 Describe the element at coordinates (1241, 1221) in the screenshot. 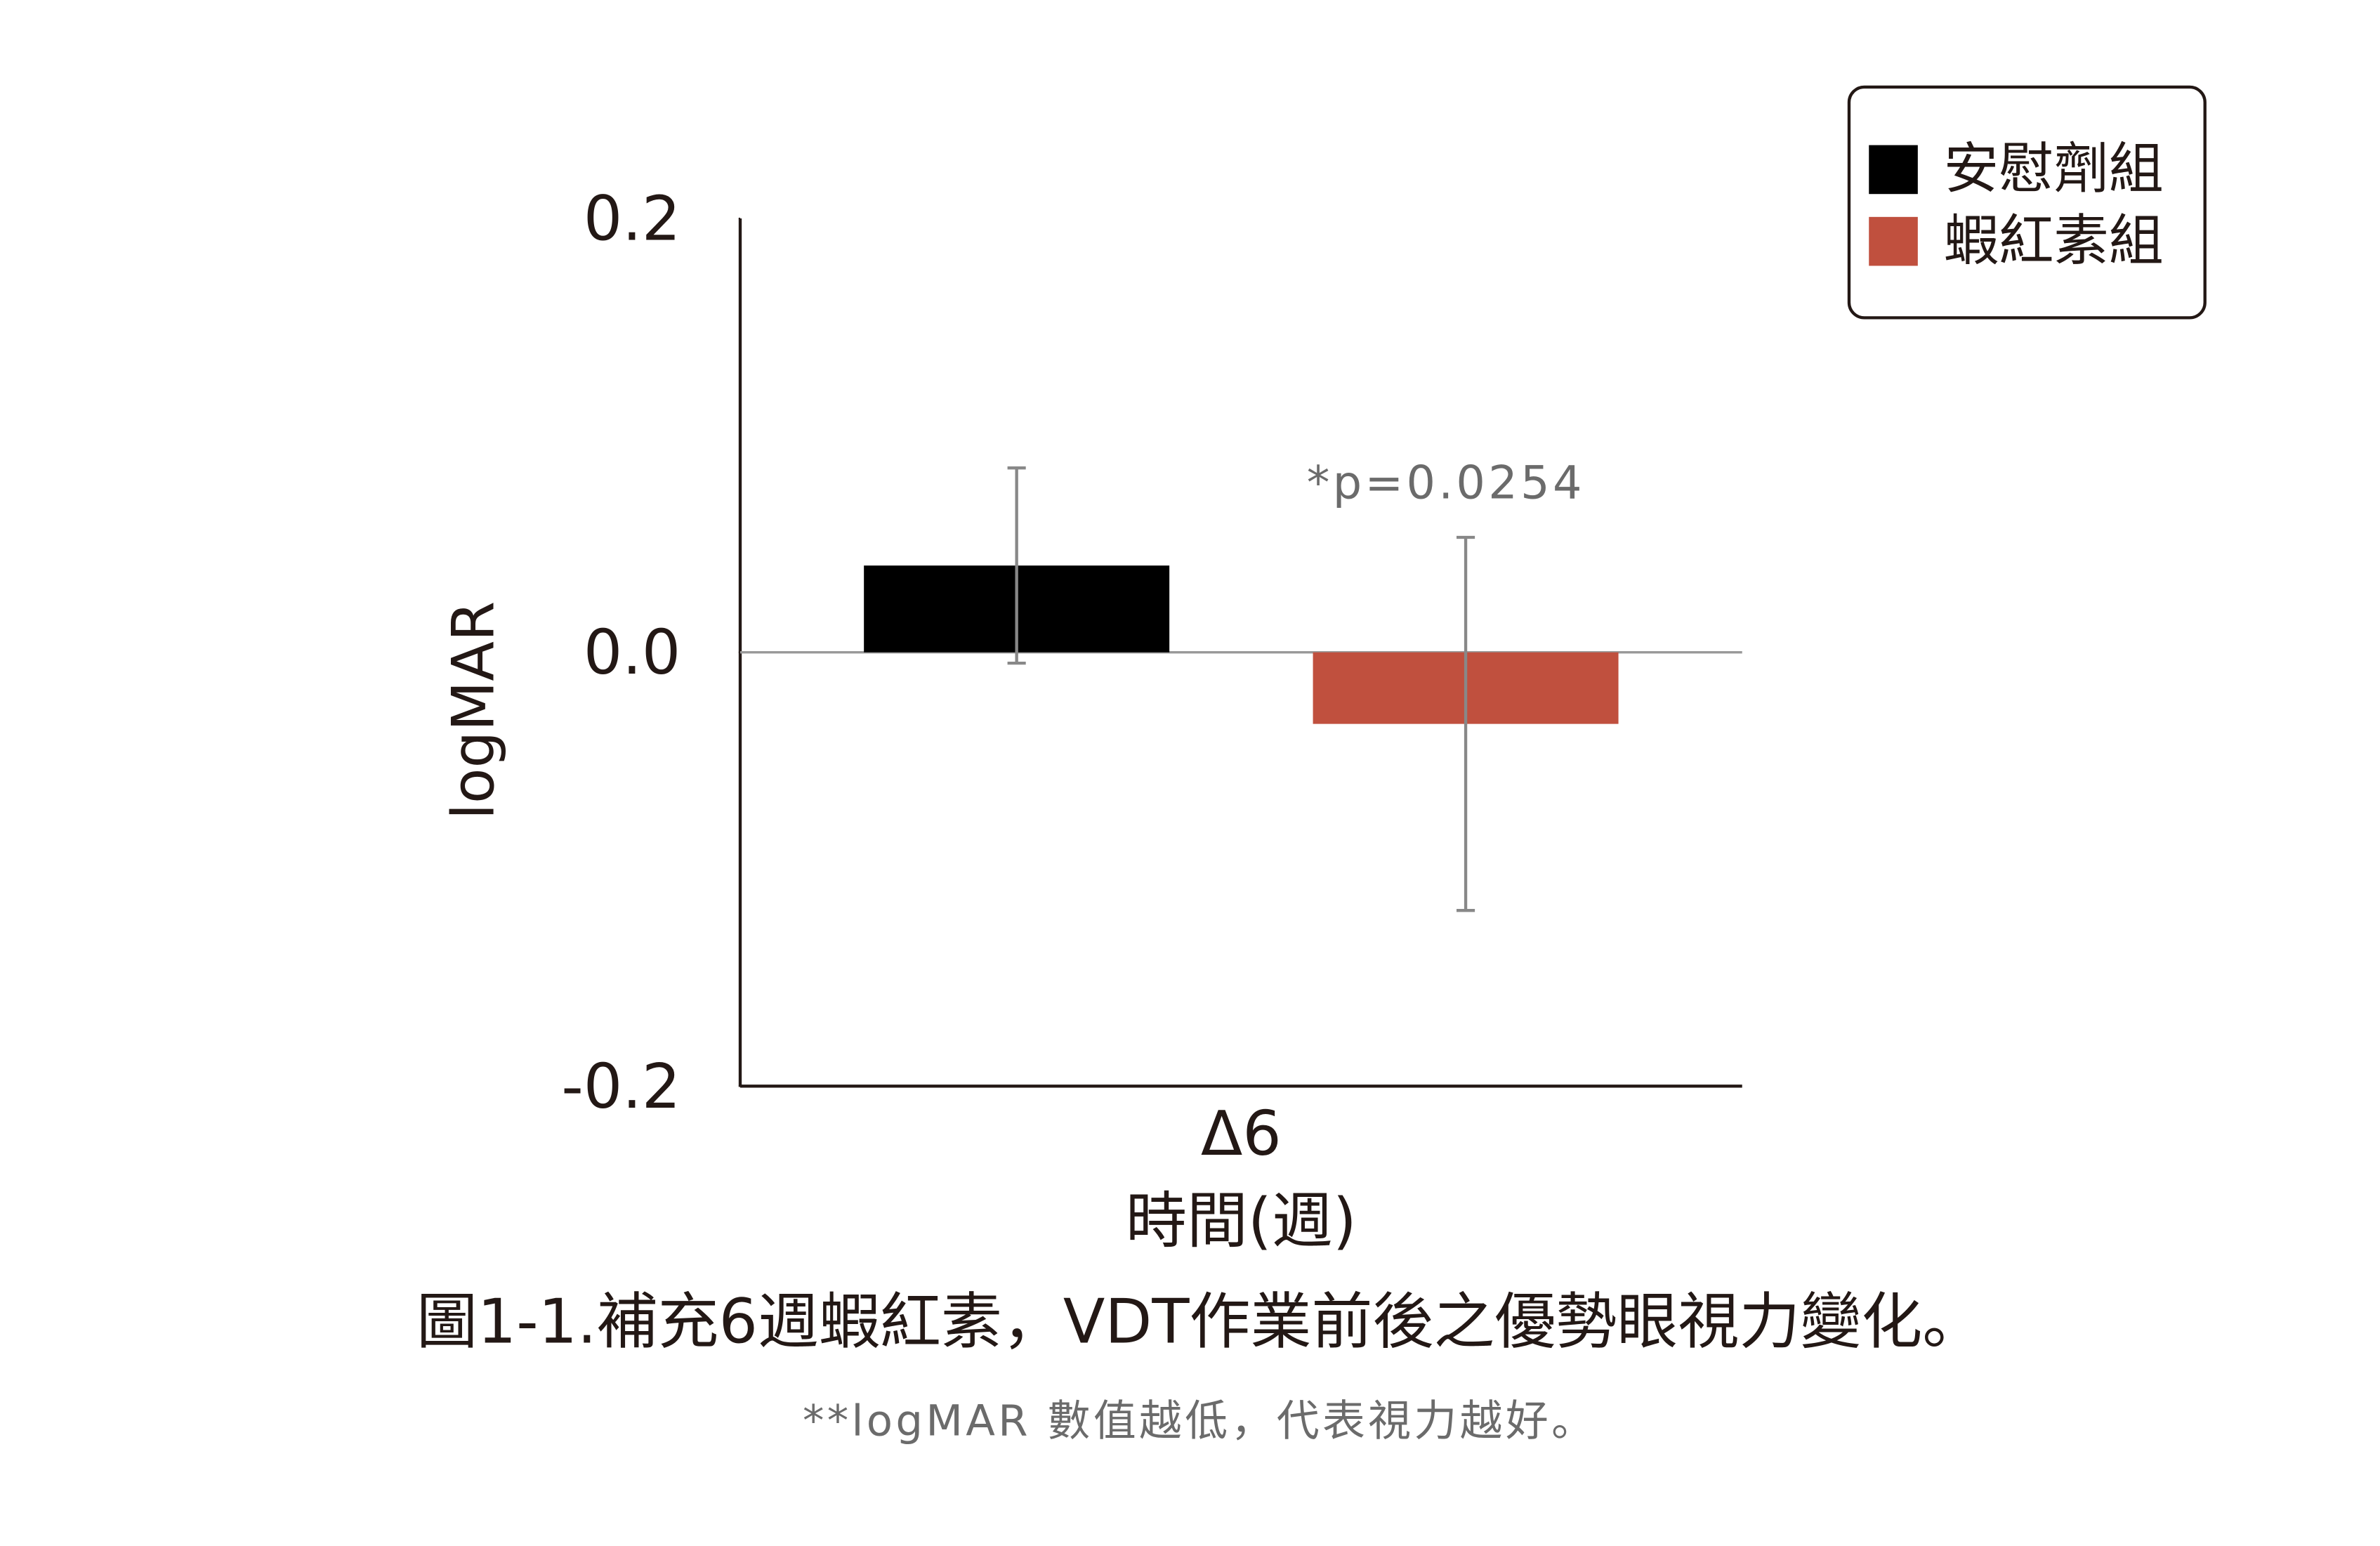

I see `x-axis-label: 時間(週)` at that location.